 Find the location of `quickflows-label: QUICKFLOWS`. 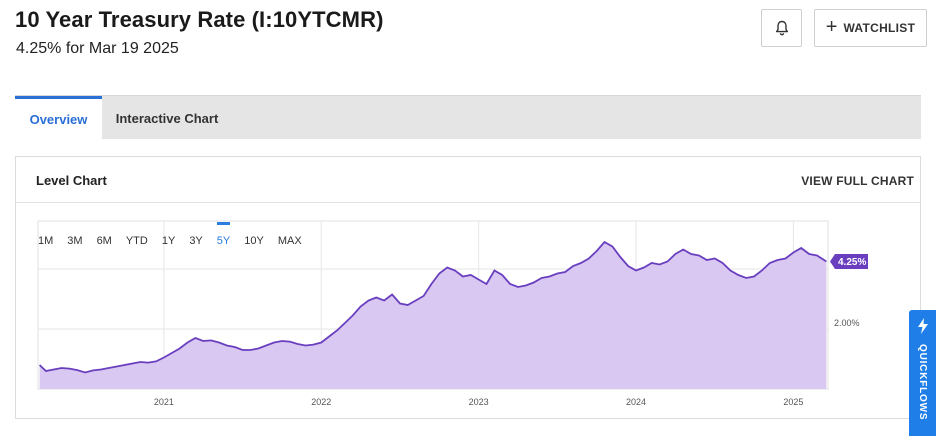

quickflows-label: QUICKFLOWS is located at coordinates (922, 382).